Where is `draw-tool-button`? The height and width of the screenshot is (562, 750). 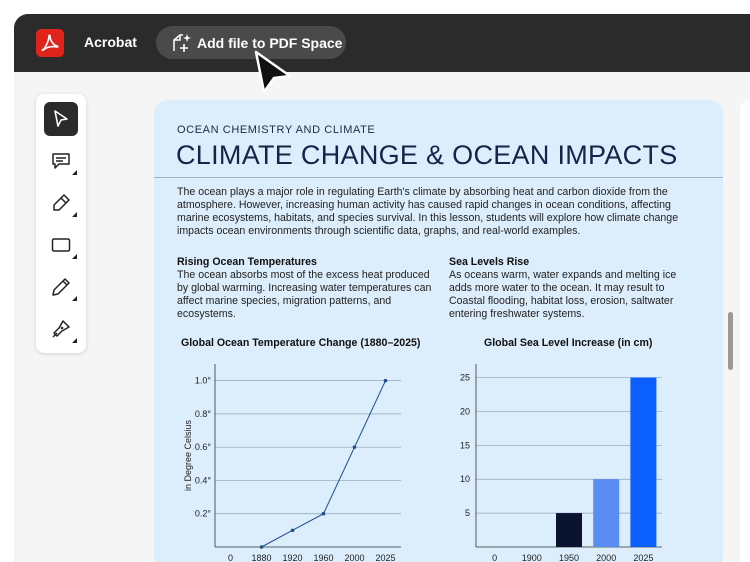
draw-tool-button is located at coordinates (61, 287).